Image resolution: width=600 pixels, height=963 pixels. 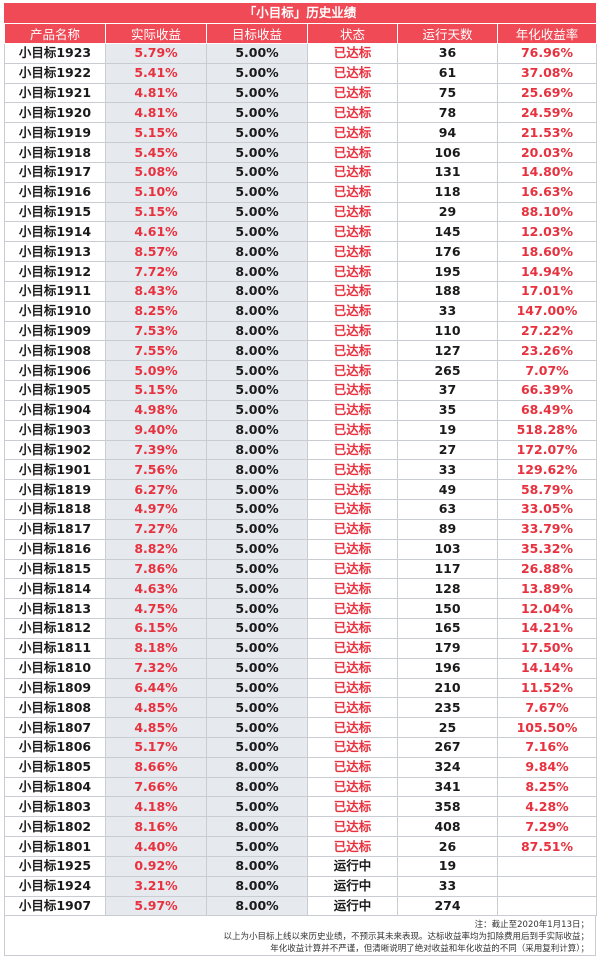 What do you see at coordinates (300, 192) in the screenshot?
I see `table-row: 小目标1916 5.10% 5.00% 已达标 118 16.63%` at bounding box center [300, 192].